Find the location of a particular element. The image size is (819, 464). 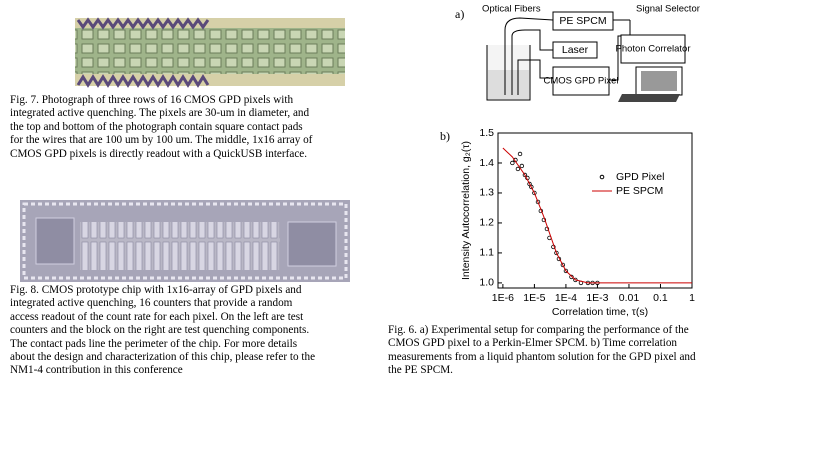

x-tick-label: 0.1 is located at coordinates (660, 298).